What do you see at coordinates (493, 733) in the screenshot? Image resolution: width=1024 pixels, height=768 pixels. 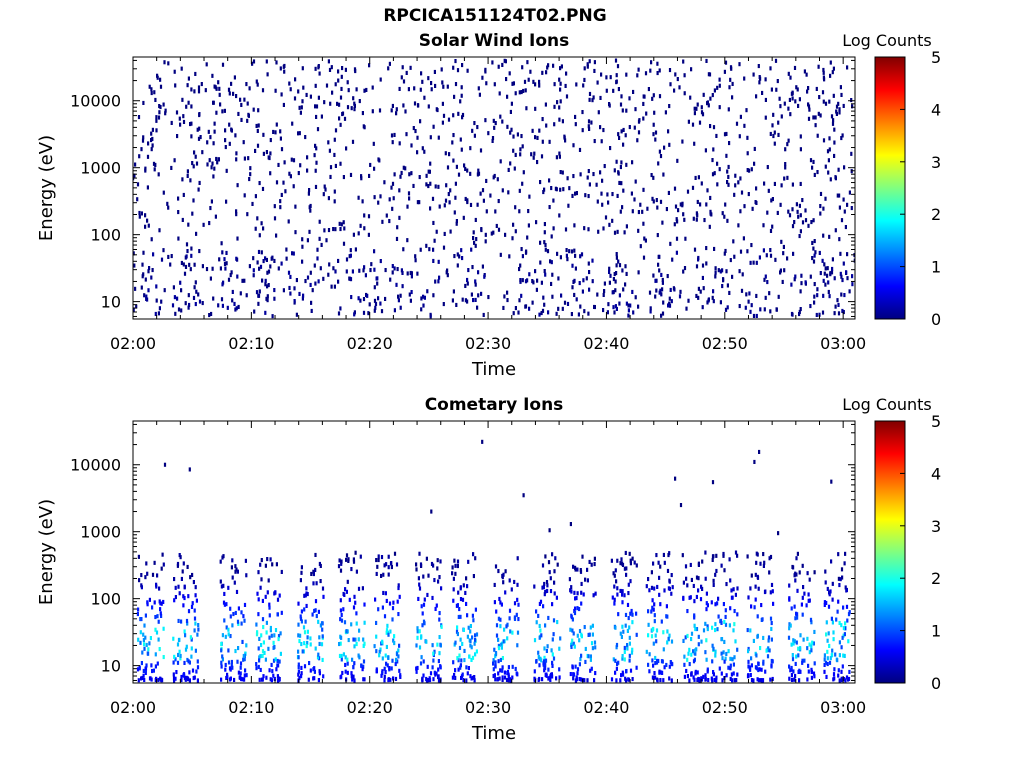 I see `x-axis-label: Time` at bounding box center [493, 733].